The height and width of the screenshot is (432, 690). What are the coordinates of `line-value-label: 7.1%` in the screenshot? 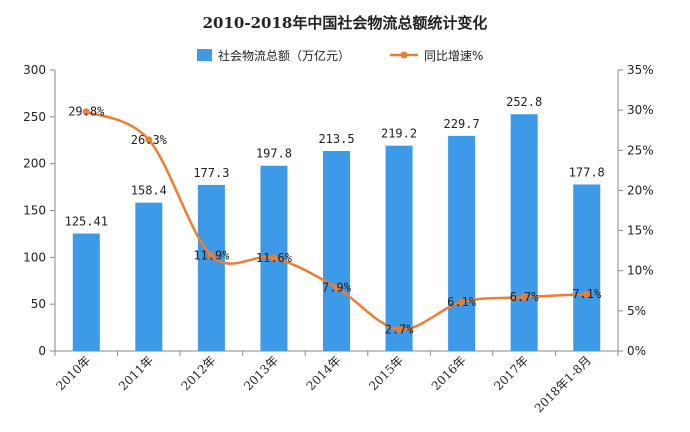 It's located at (587, 294).